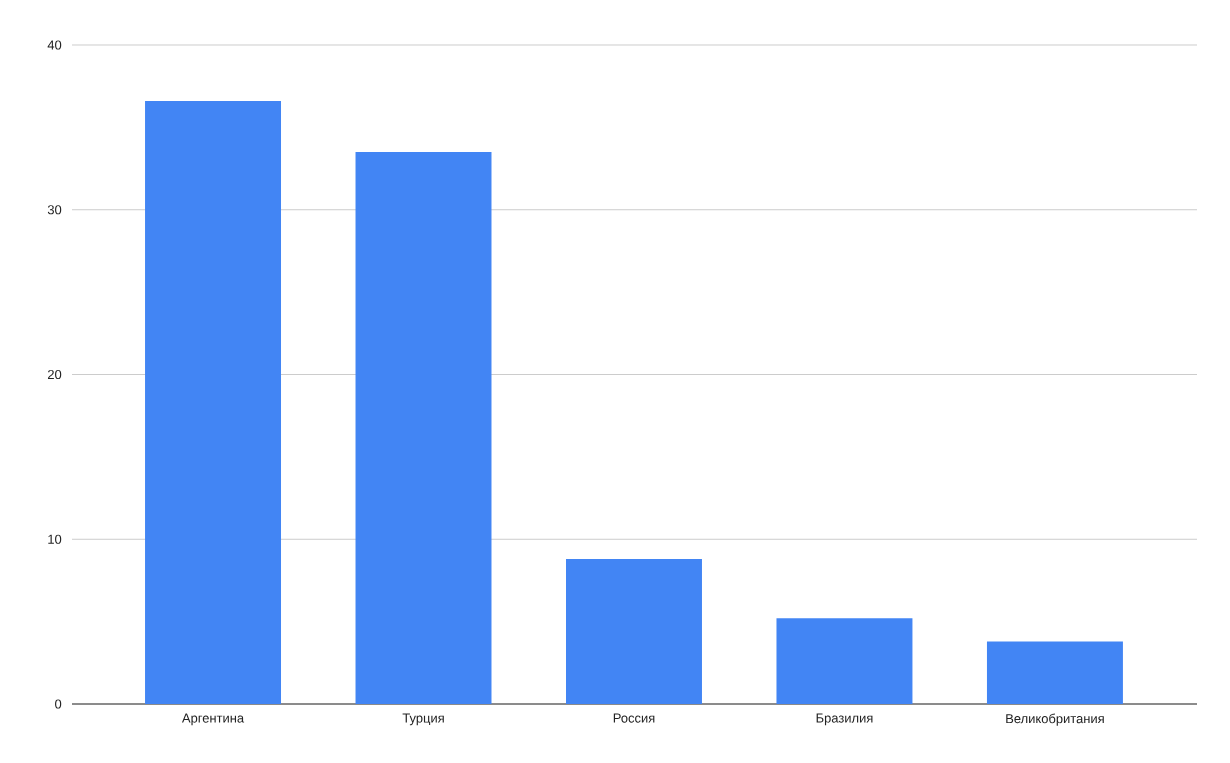 Image resolution: width=1230 pixels, height=763 pixels. Describe the element at coordinates (55, 539) in the screenshot. I see `y-tick-label: 10` at that location.